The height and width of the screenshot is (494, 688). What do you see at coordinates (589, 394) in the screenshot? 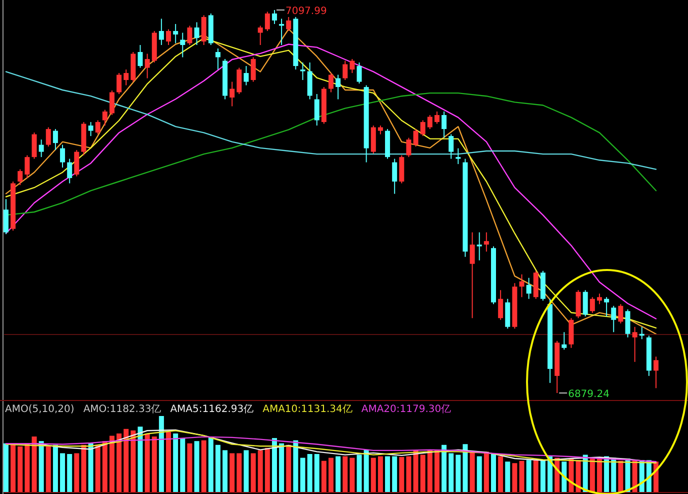
I see `annotation: 6879.24` at bounding box center [589, 394].